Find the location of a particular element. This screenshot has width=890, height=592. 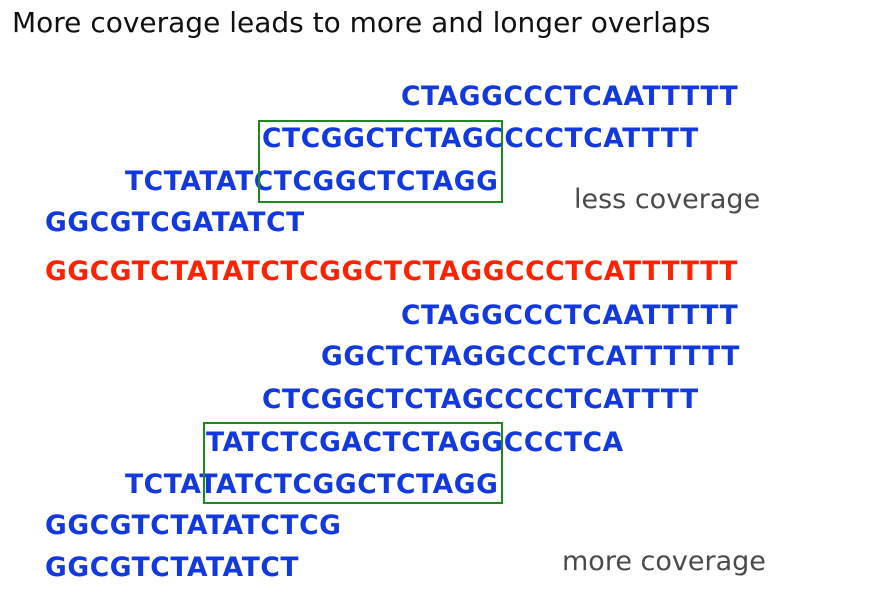

more-coverage-label: more coverage is located at coordinates (664, 561).